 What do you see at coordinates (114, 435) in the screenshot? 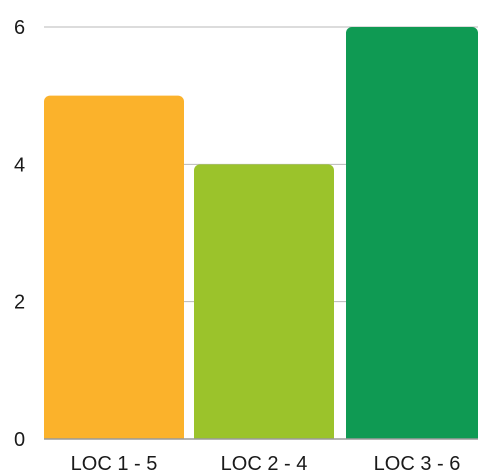
I see `bar-1-base` at bounding box center [114, 435].